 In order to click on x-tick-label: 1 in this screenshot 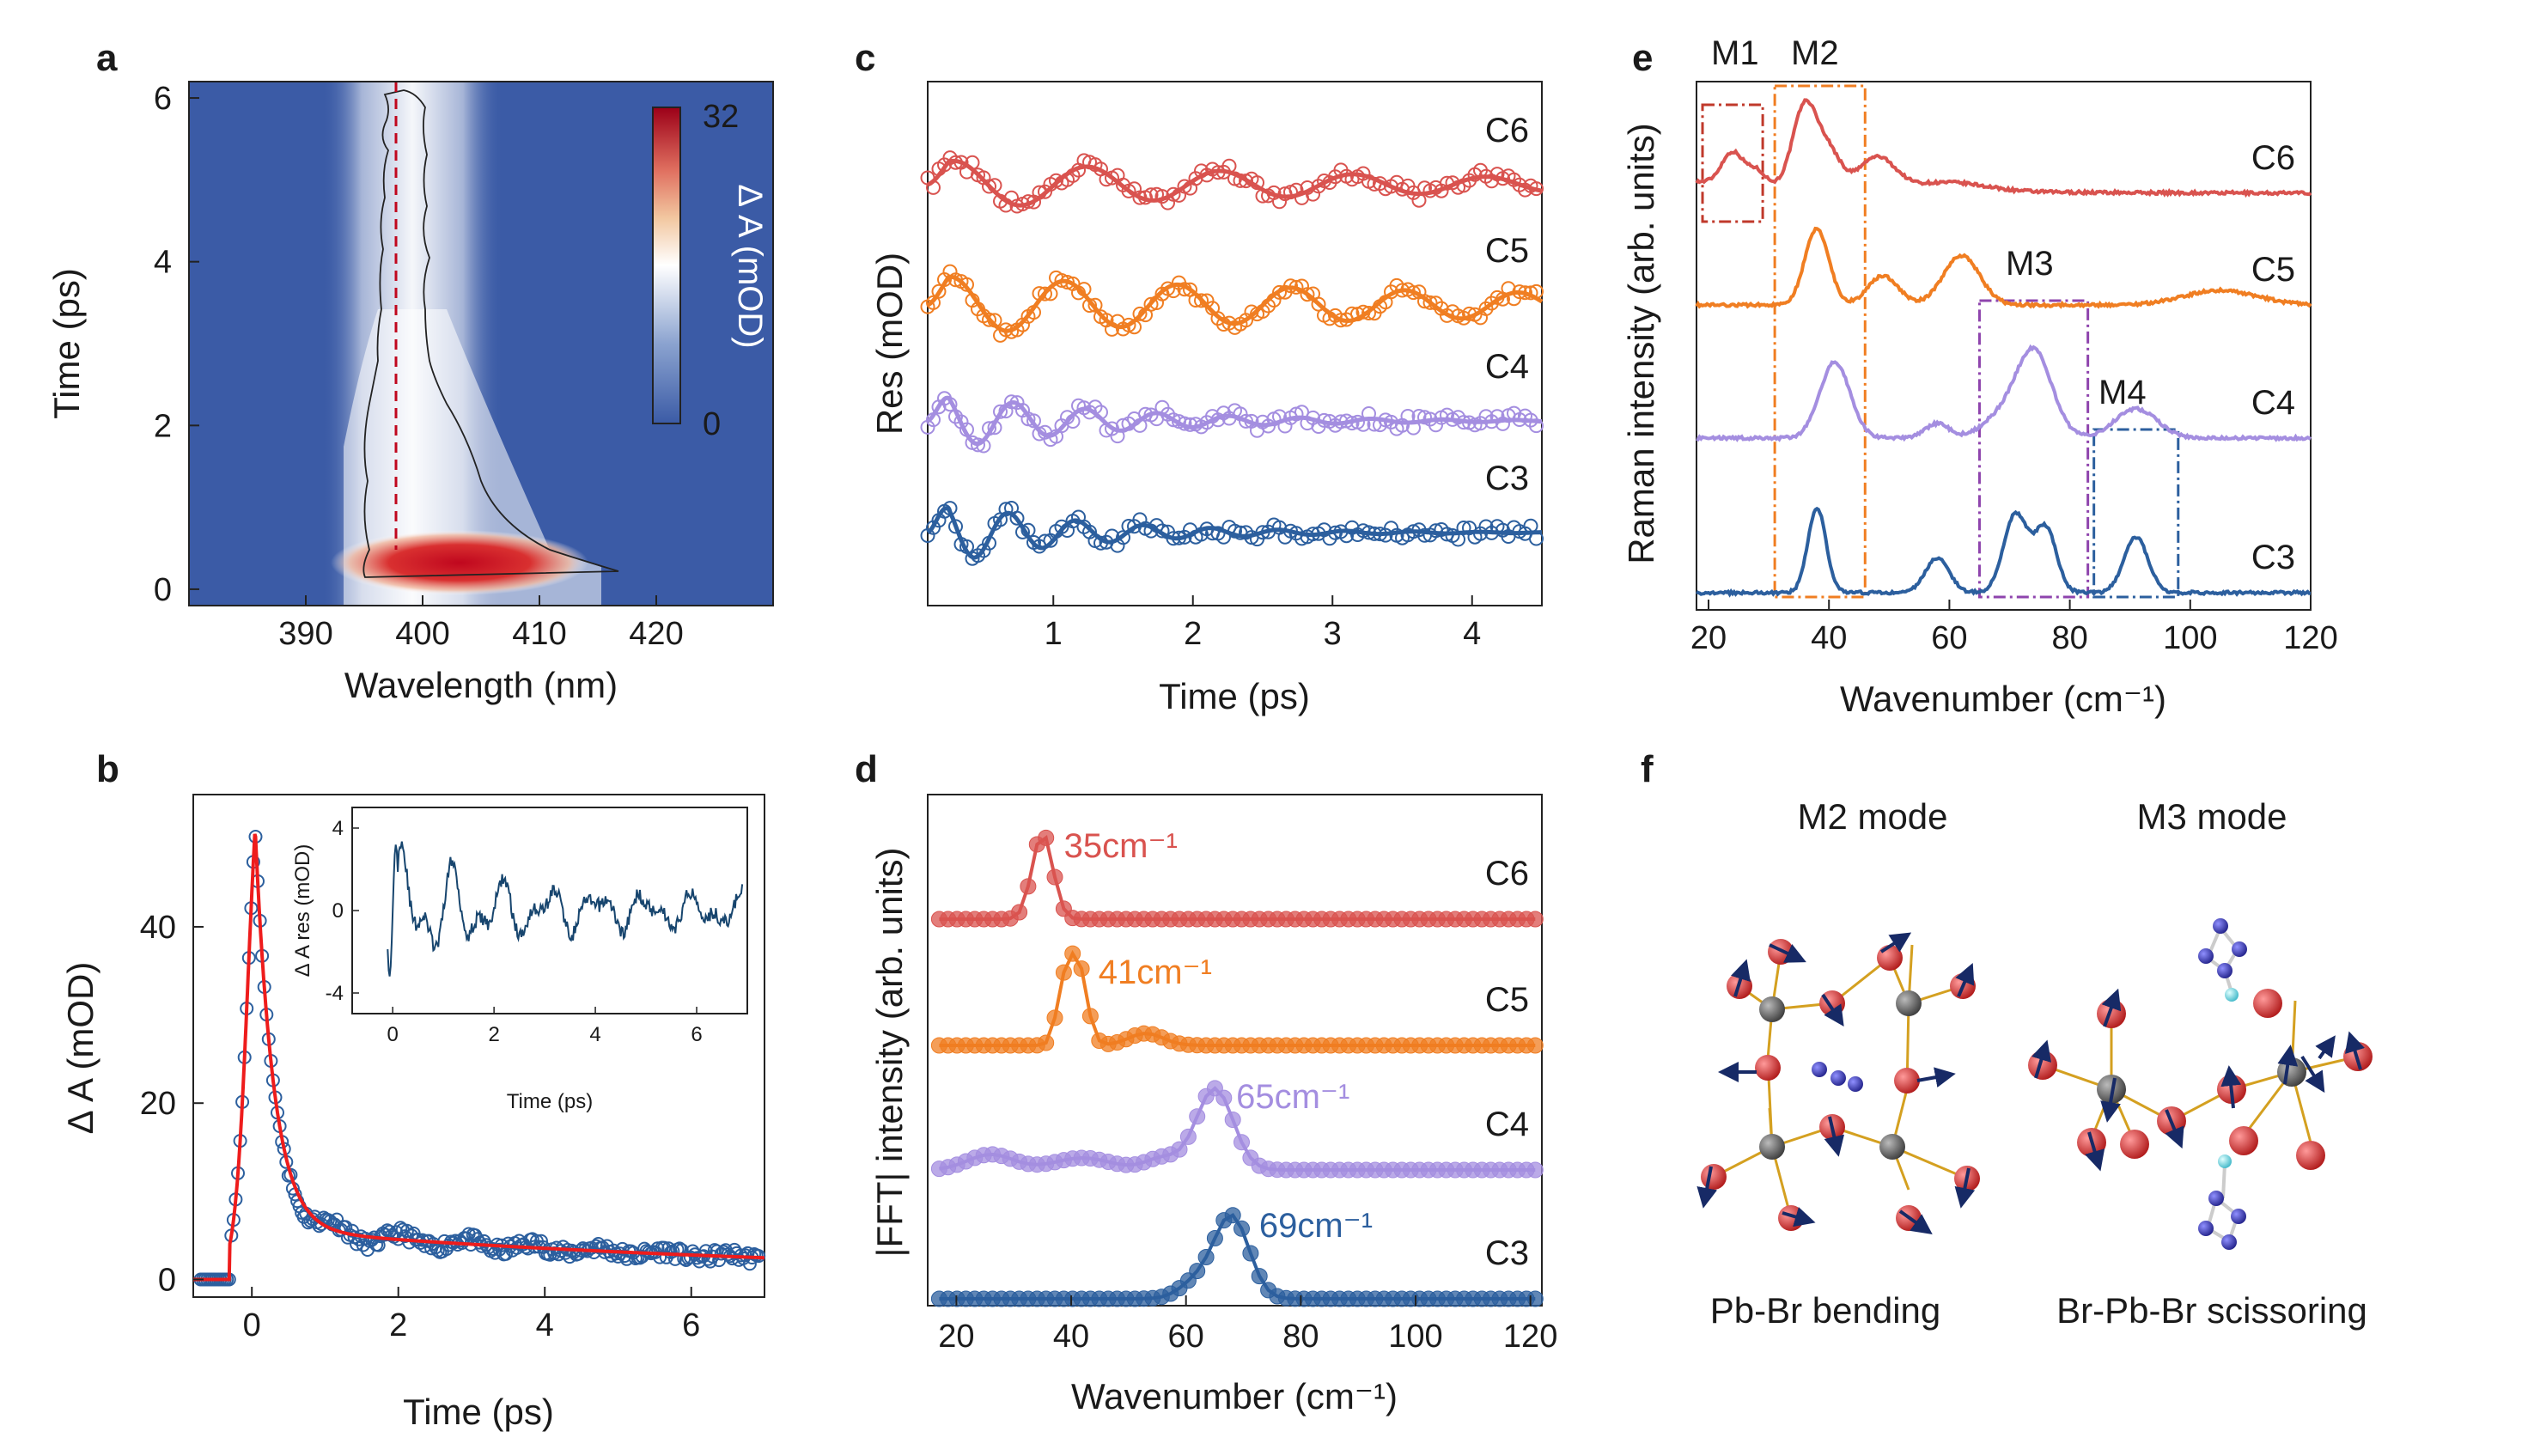, I will do `click(1054, 634)`.